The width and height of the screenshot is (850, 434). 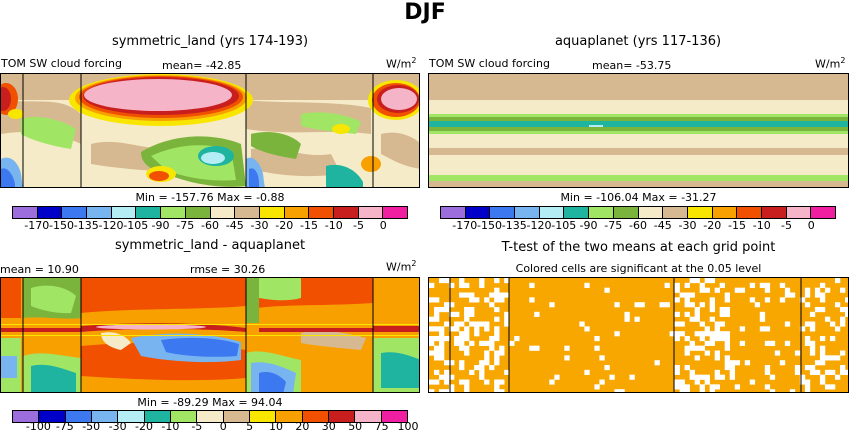 What do you see at coordinates (144, 426) in the screenshot?
I see `bl-colorbar-tick-label: -20` at bounding box center [144, 426].